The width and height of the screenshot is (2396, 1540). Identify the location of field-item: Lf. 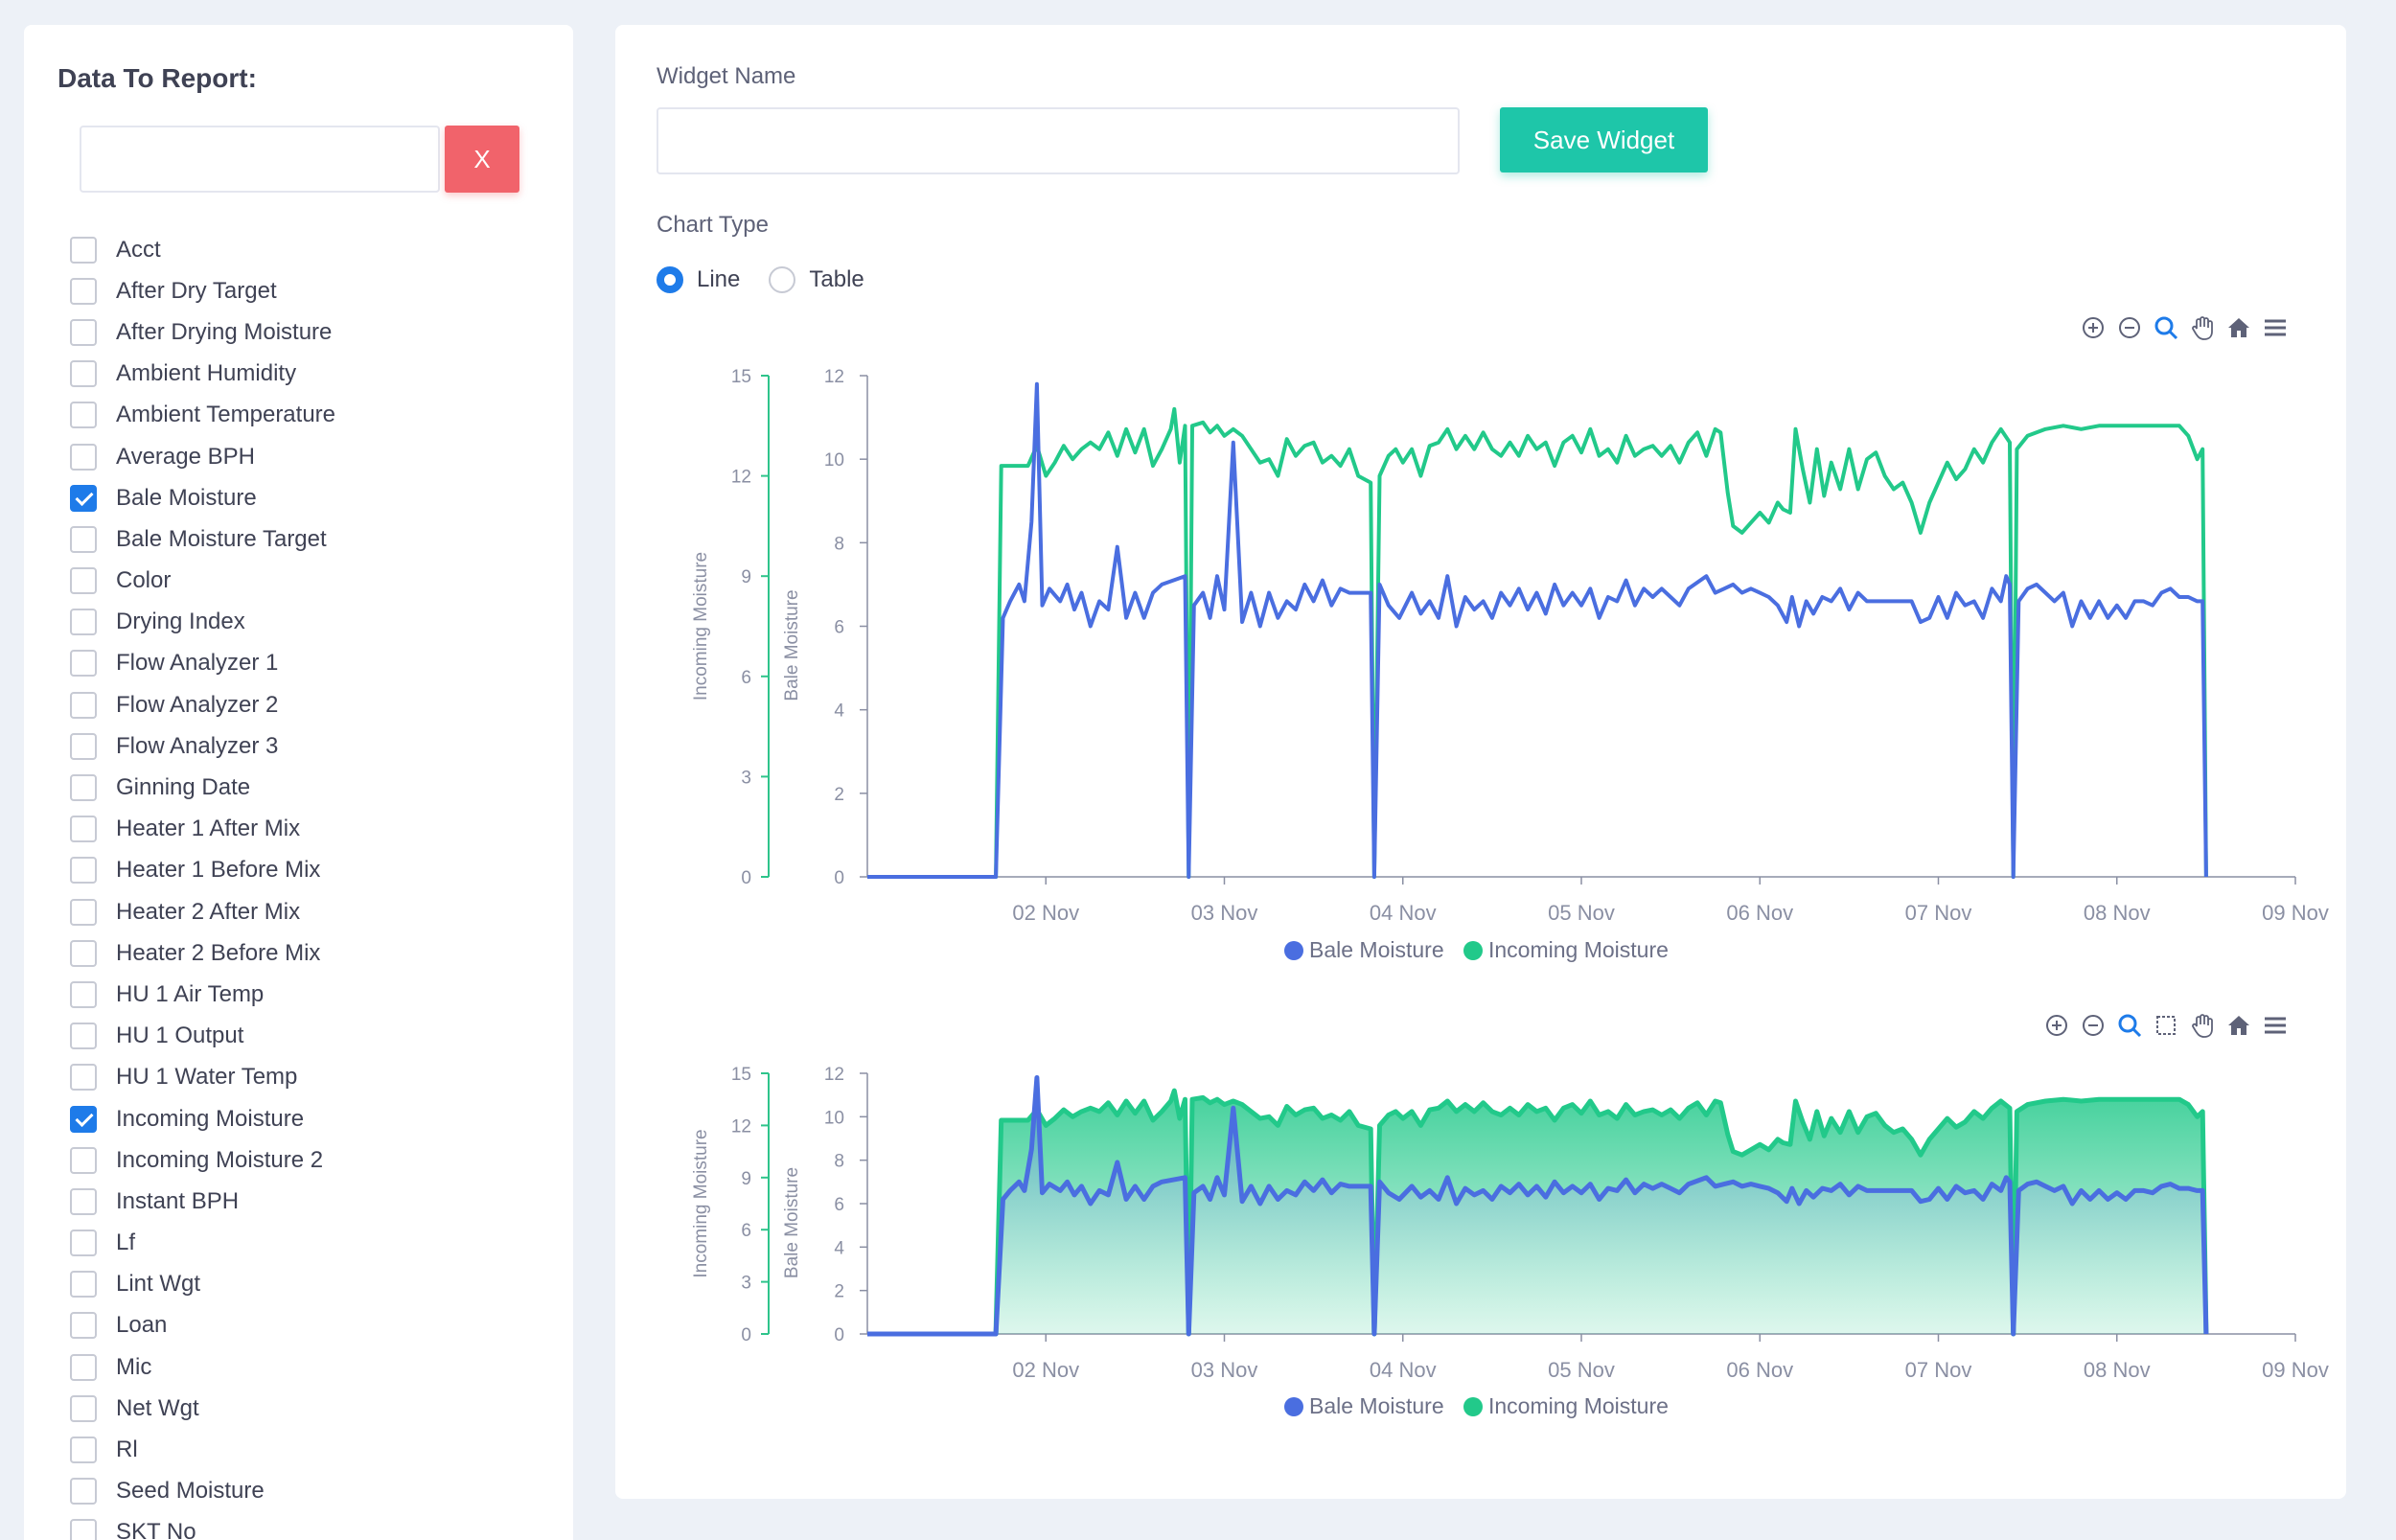
(202, 1243).